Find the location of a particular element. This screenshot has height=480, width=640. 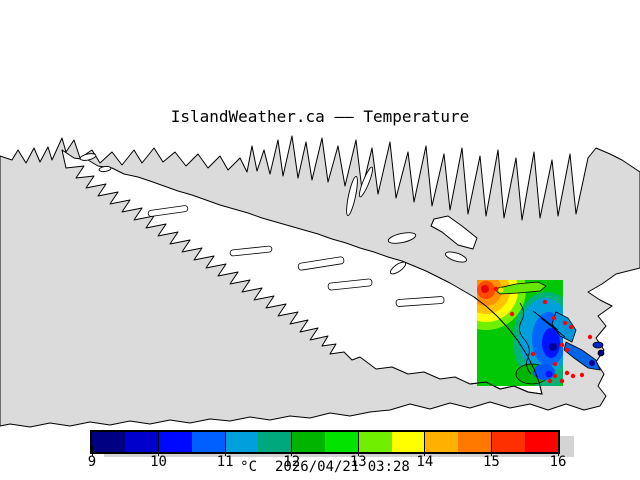

colorbar-unit-label: °C is located at coordinates (248, 467).